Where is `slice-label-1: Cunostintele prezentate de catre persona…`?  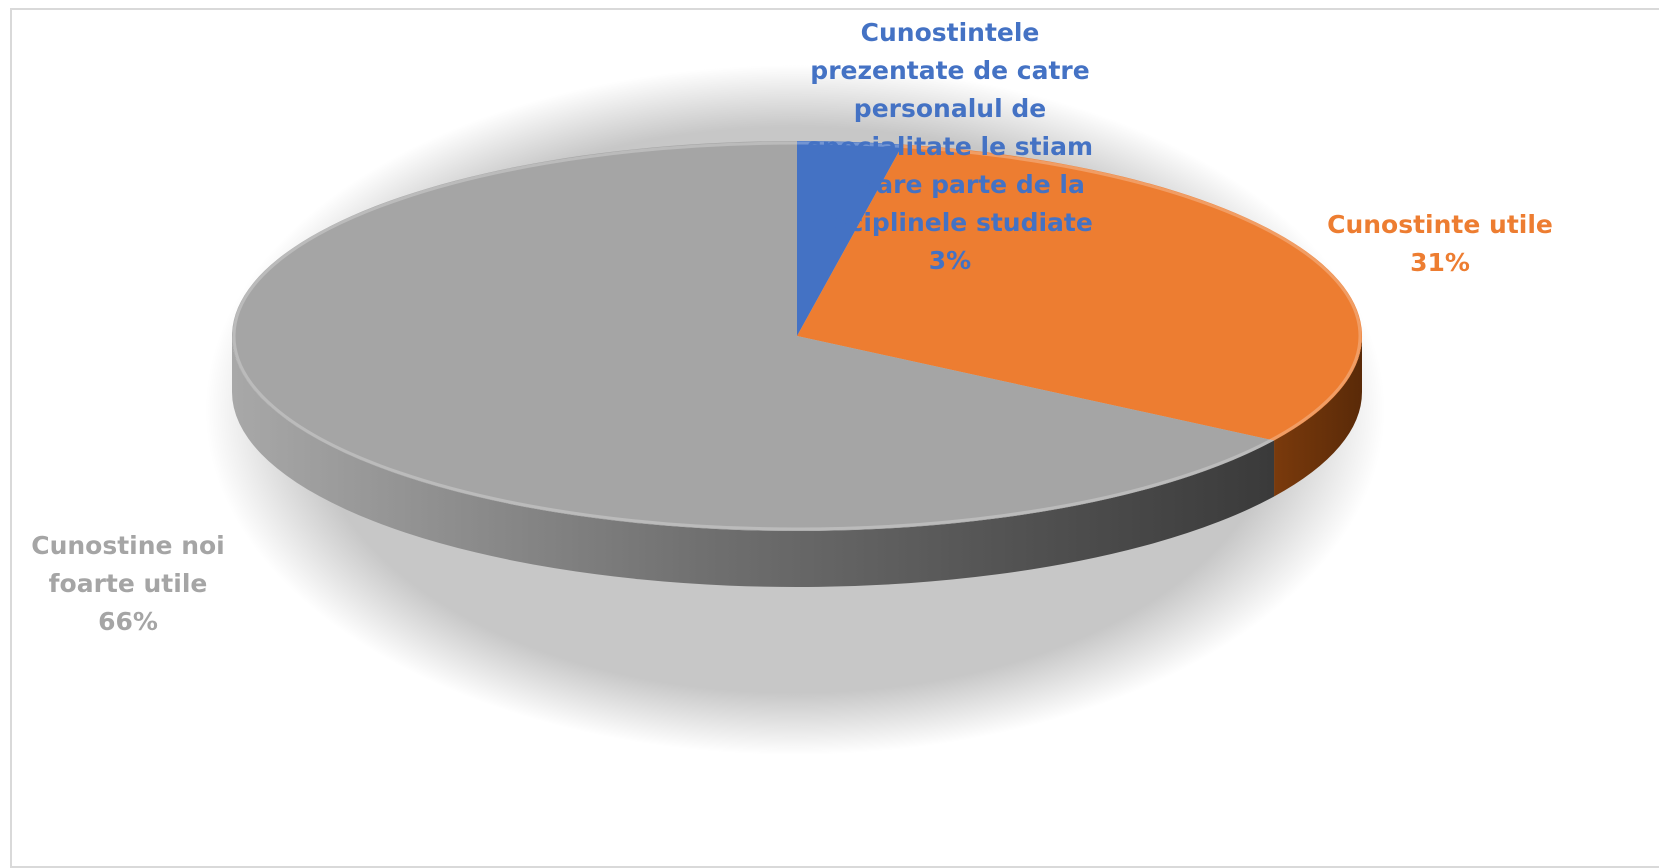
slice-label-1: Cunostintele prezentate de catre persona… is located at coordinates (950, 147).